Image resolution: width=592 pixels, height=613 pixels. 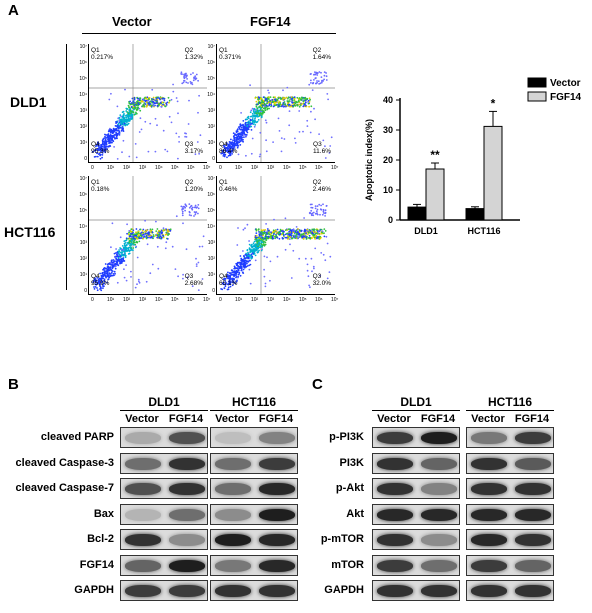 I want to click on quadrant-q2: Q2 1.64%, so click(x=322, y=54).